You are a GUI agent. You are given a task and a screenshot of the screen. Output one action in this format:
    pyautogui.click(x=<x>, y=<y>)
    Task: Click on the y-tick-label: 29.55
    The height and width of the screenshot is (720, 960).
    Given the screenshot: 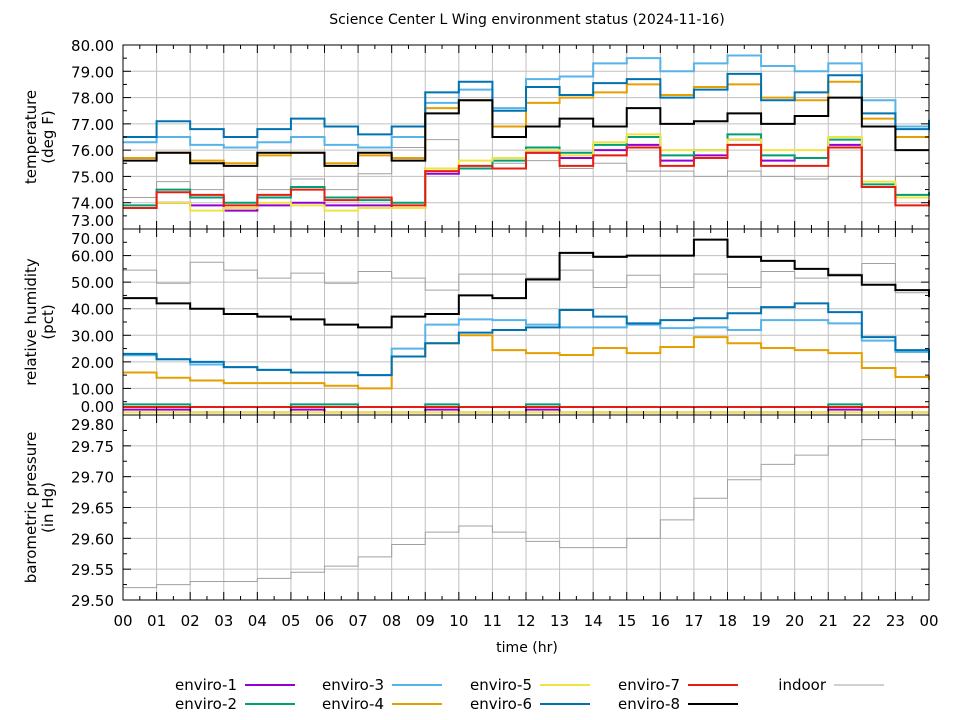 What is the action you would take?
    pyautogui.click(x=92, y=570)
    